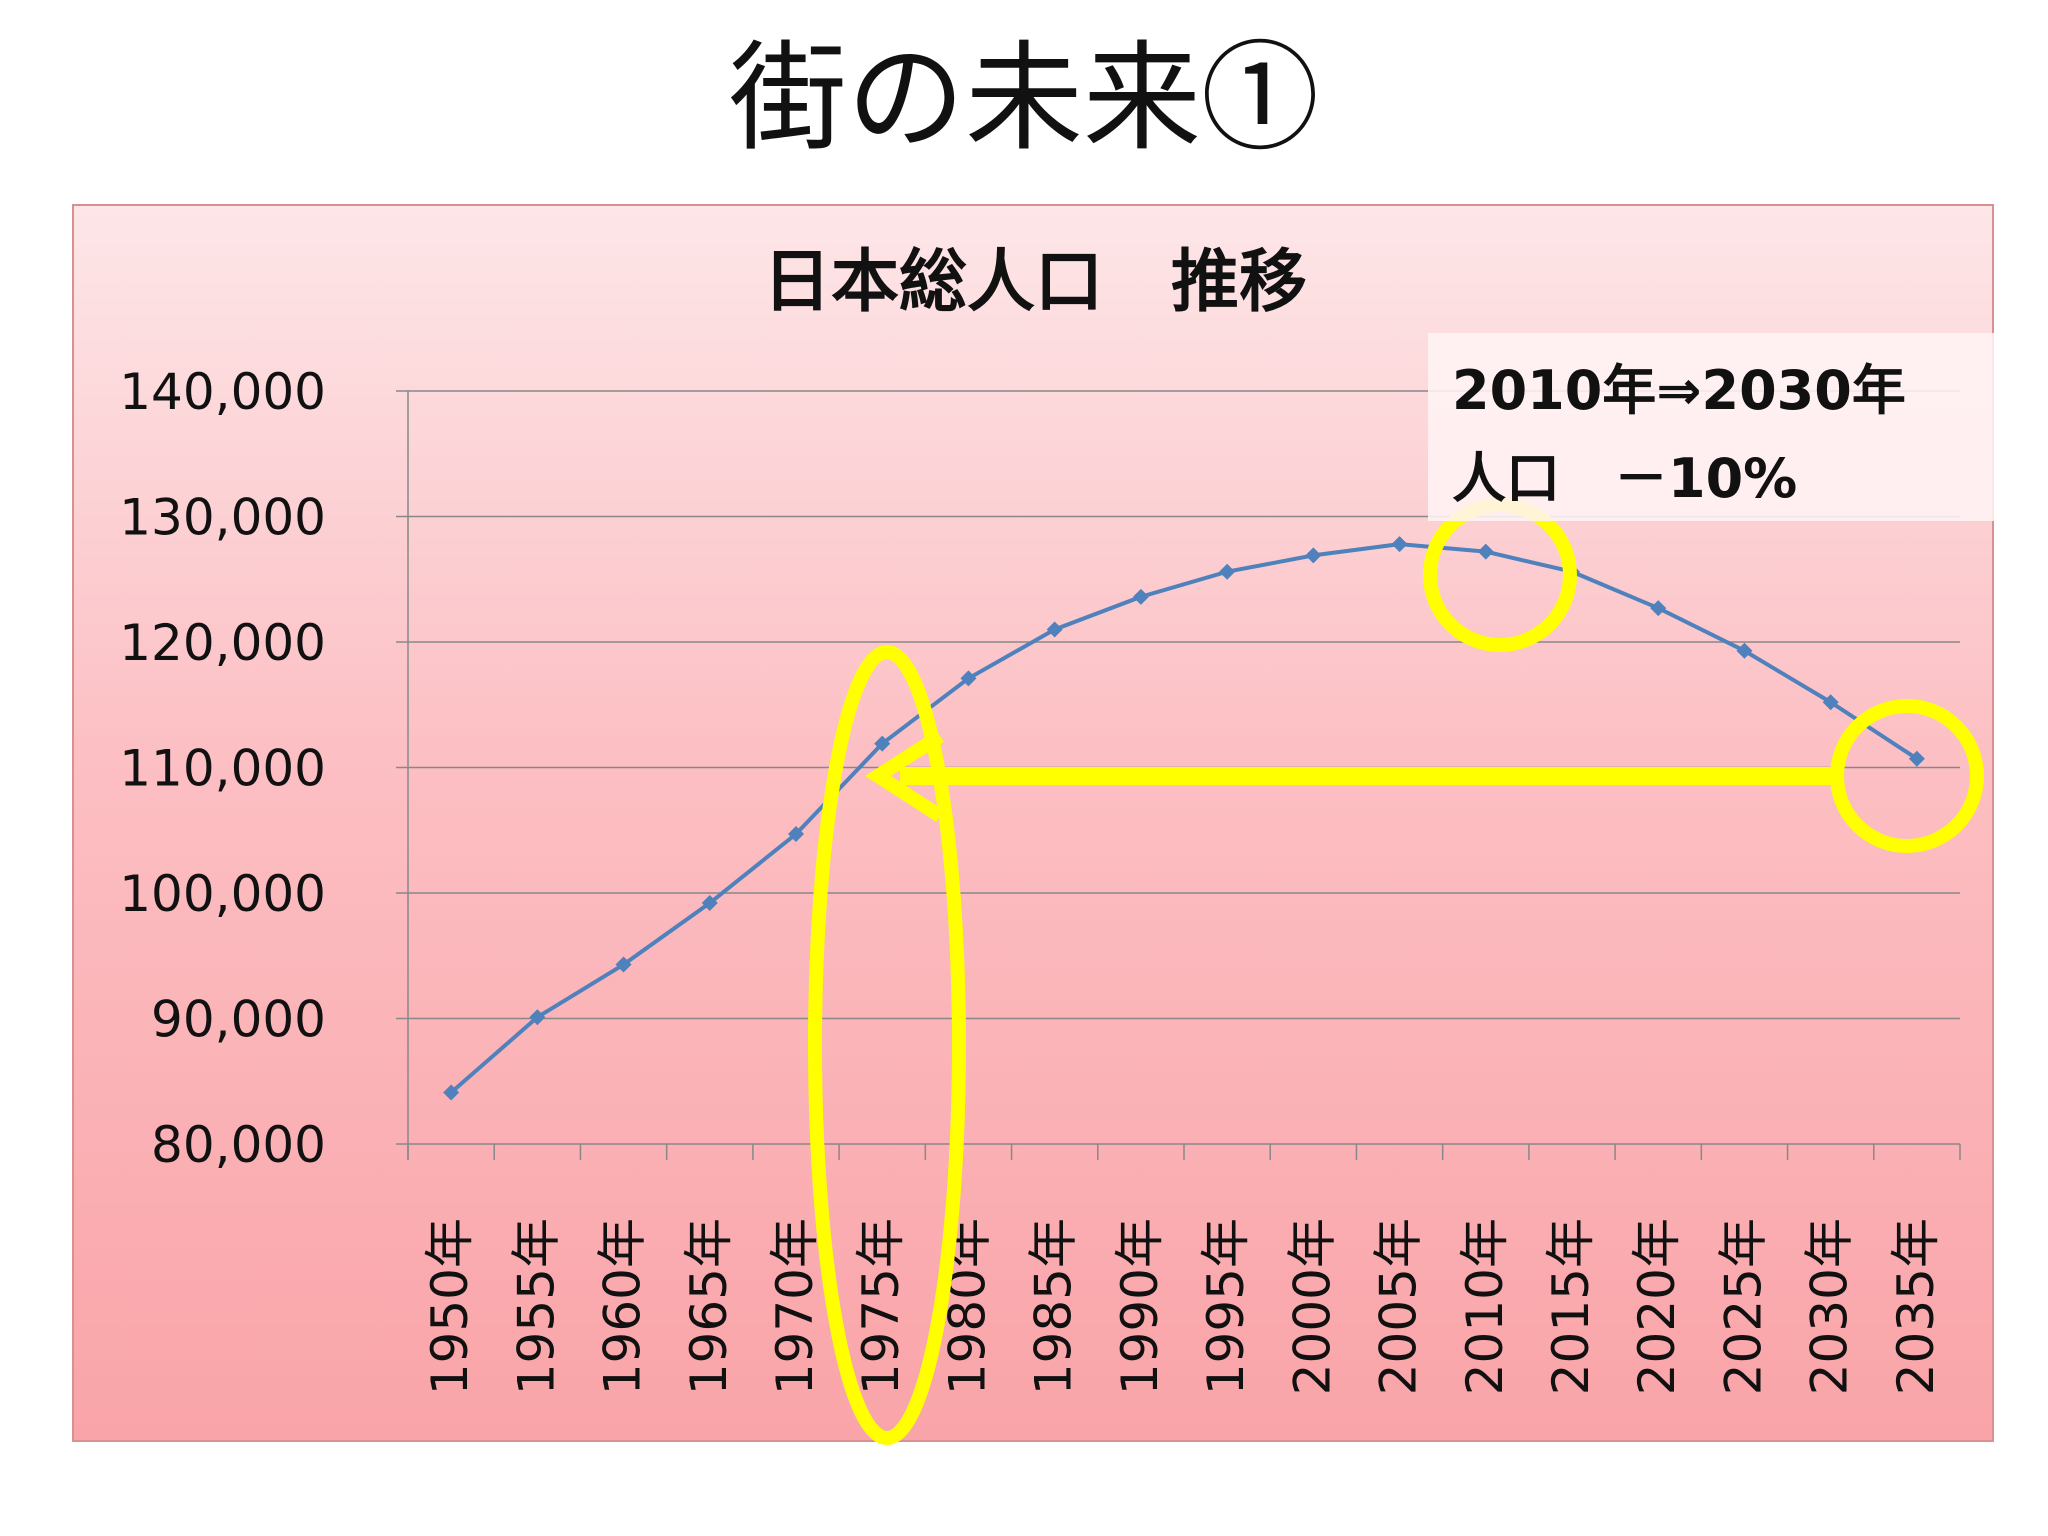  Describe the element at coordinates (1679, 390) in the screenshot. I see `callout-line-1: 2010年⇒2030年` at that location.